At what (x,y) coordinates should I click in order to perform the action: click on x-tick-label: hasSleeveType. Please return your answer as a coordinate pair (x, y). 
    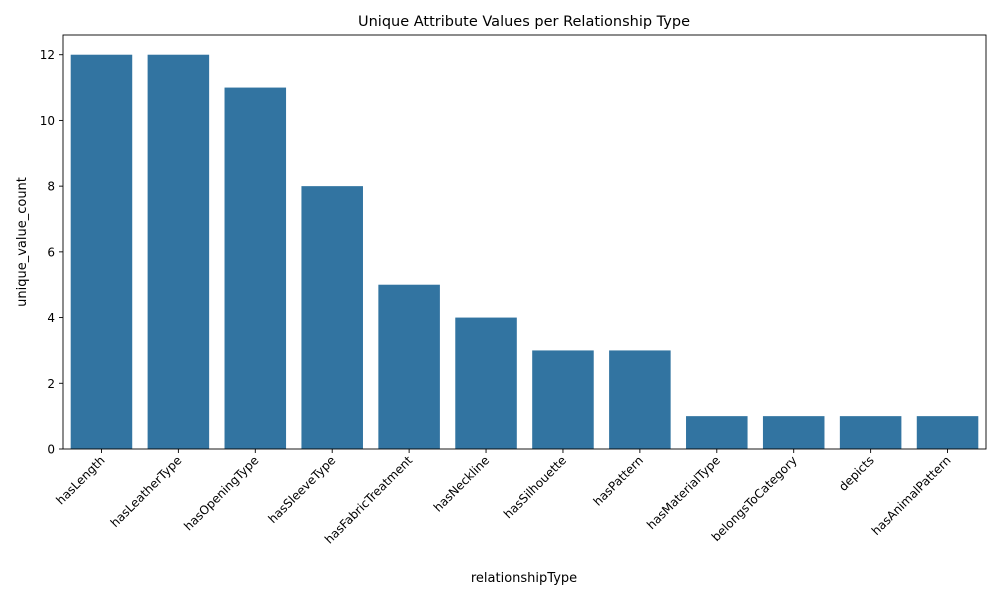
    Looking at the image, I should click on (302, 489).